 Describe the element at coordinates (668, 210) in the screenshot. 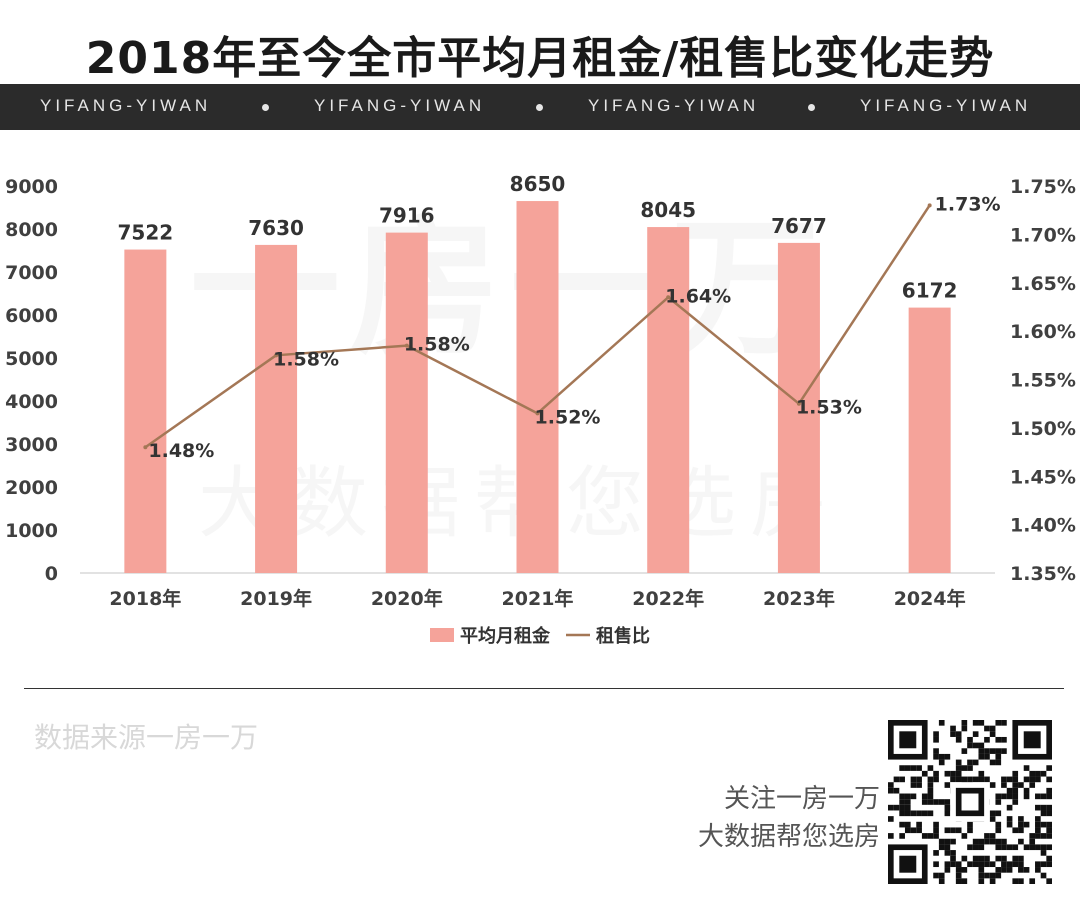

I see `bar-data-label: 8045` at that location.